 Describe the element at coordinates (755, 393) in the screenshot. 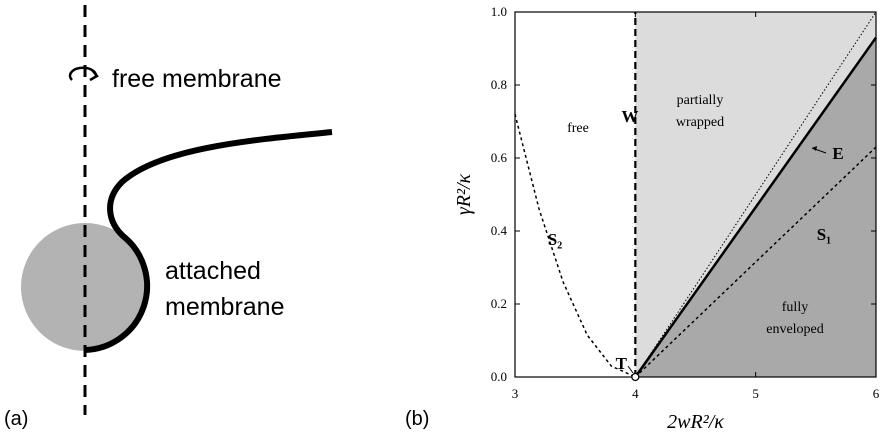

I see `x-tick-label: 5` at that location.